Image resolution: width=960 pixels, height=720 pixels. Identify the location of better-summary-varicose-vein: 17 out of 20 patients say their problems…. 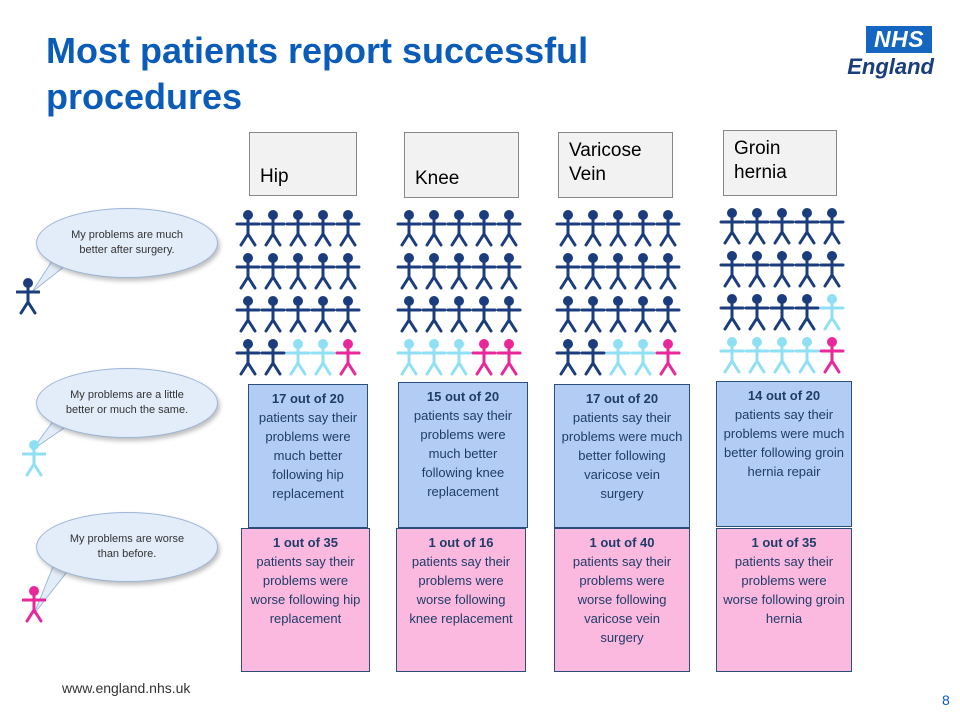
(622, 456).